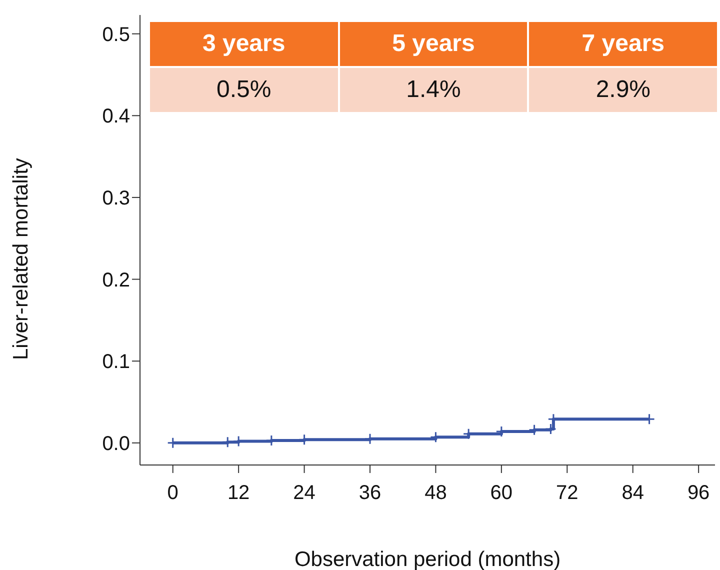  I want to click on x-tick-label: 96, so click(698, 493).